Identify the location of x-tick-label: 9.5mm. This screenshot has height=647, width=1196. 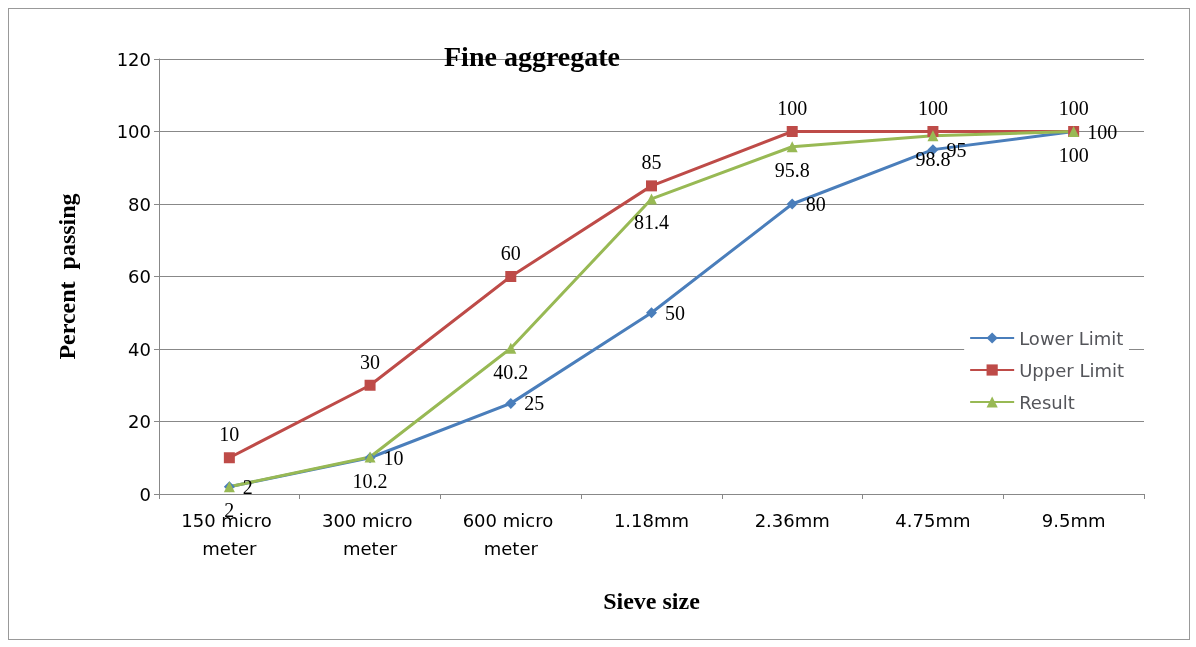
(1073, 520).